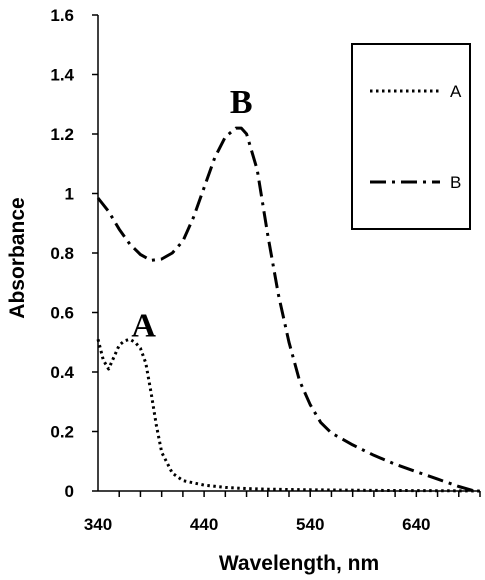  I want to click on annotation-a: A, so click(143, 325).